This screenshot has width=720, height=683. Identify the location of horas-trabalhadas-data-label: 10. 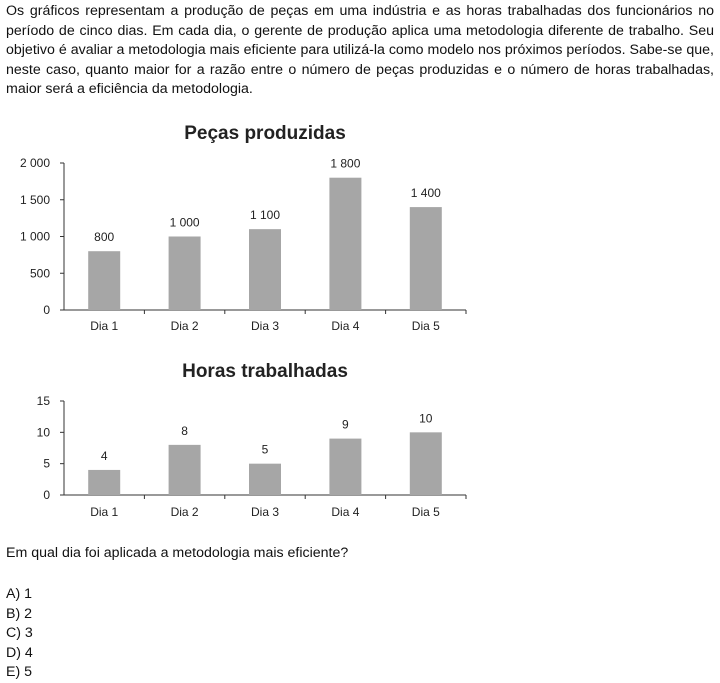
(426, 418).